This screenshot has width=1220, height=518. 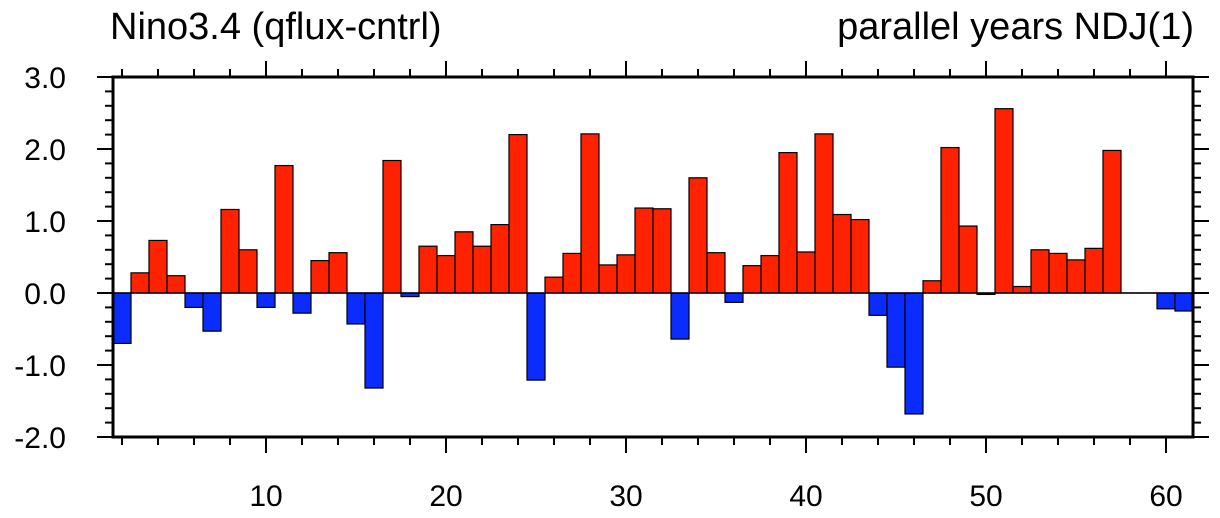 What do you see at coordinates (1015, 27) in the screenshot?
I see `chart-title-right: parallel years NDJ(1)` at bounding box center [1015, 27].